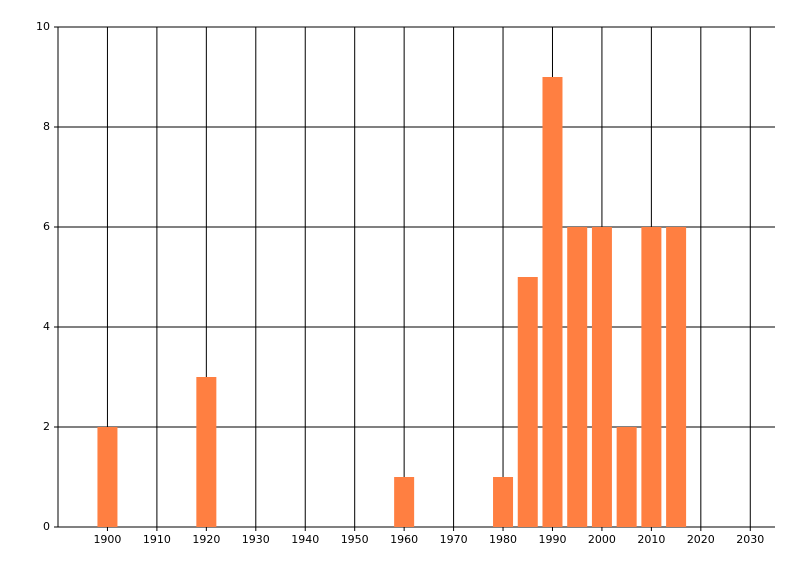 This screenshot has height=576, width=800. I want to click on x-tick-label: 1990, so click(552, 539).